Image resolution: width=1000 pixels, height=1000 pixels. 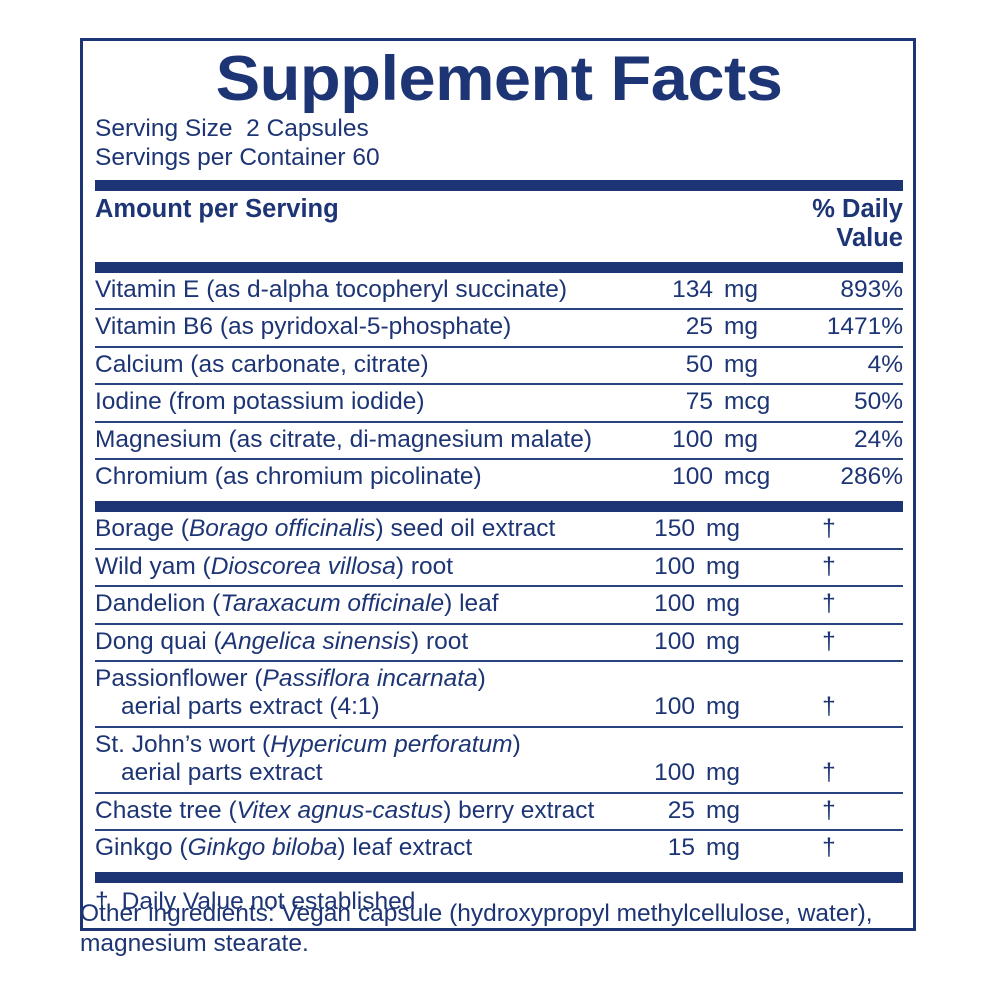 I want to click on ingredient-detail-line: aerial parts extract 100 mg †, so click(x=499, y=773).